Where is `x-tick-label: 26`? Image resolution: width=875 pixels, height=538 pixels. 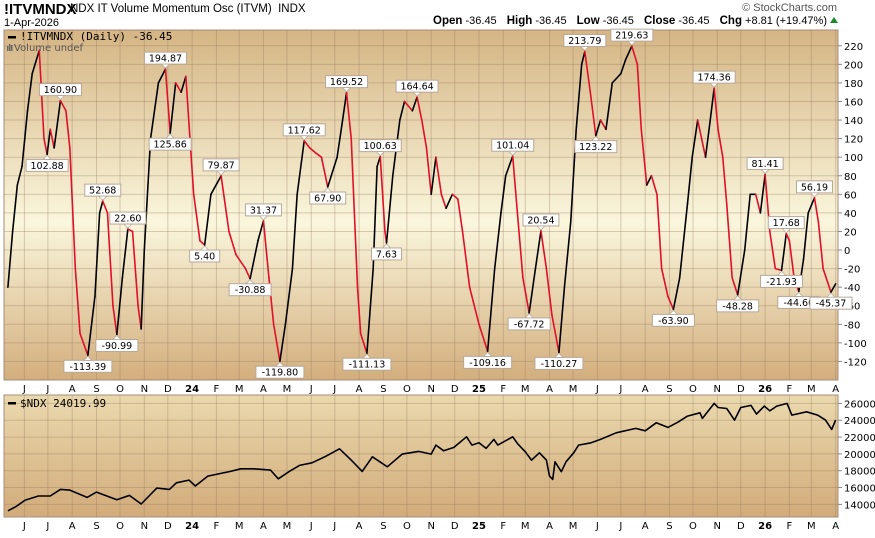
x-tick-label: 26 is located at coordinates (765, 526).